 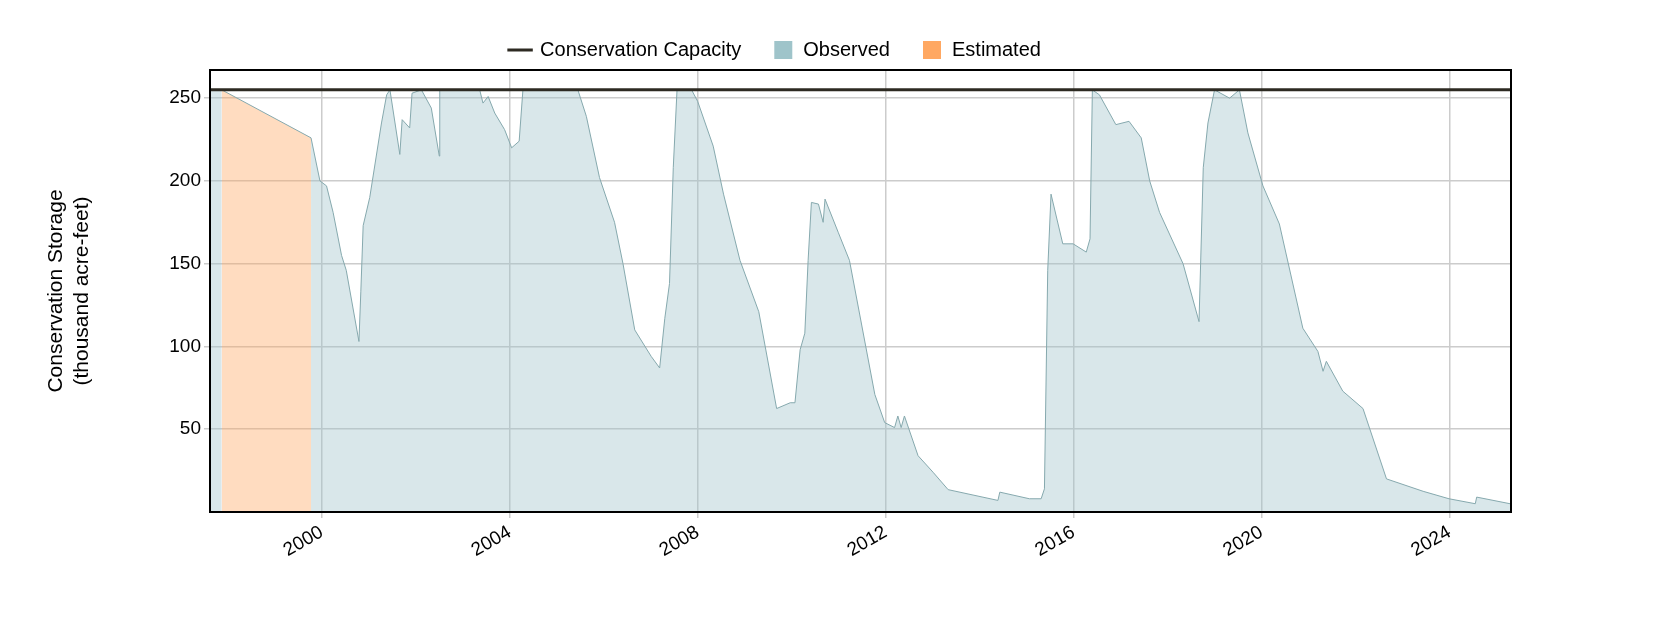 What do you see at coordinates (491, 540) in the screenshot?
I see `x-tick-label: 2004` at bounding box center [491, 540].